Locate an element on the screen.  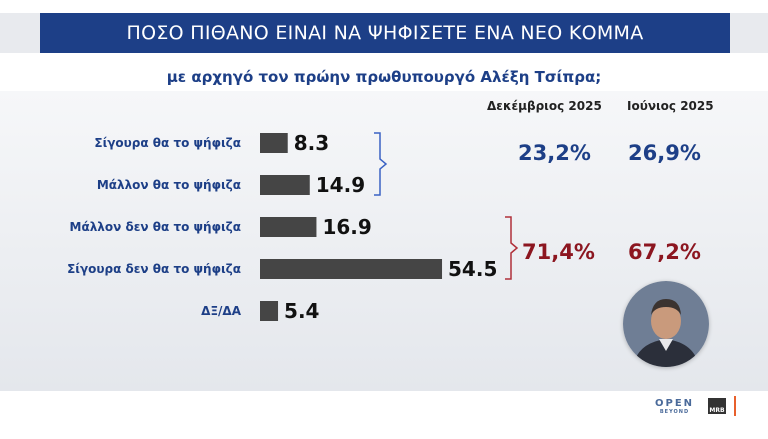
bracket-positive is located at coordinates (381, 164).